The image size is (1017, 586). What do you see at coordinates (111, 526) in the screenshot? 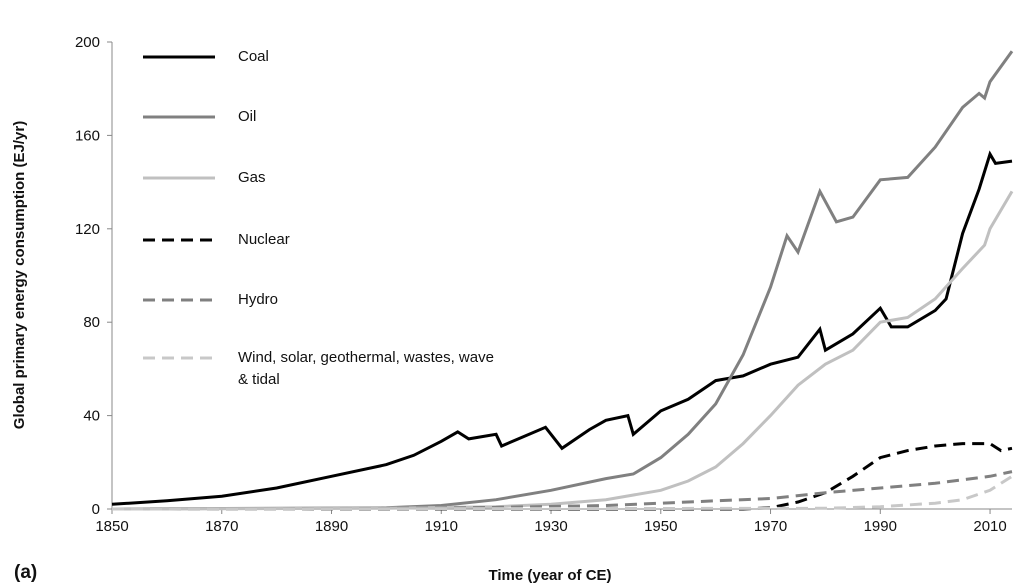
I see `x-tick-label: 1850` at bounding box center [111, 526].